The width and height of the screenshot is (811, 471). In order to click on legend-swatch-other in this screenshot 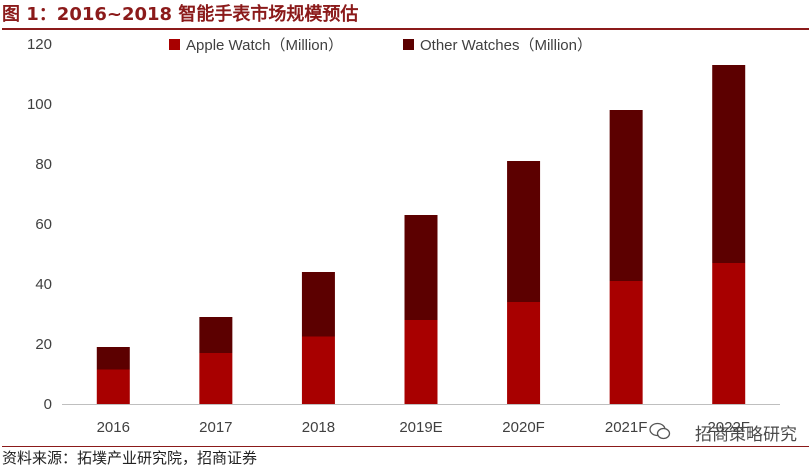, I will do `click(408, 44)`.